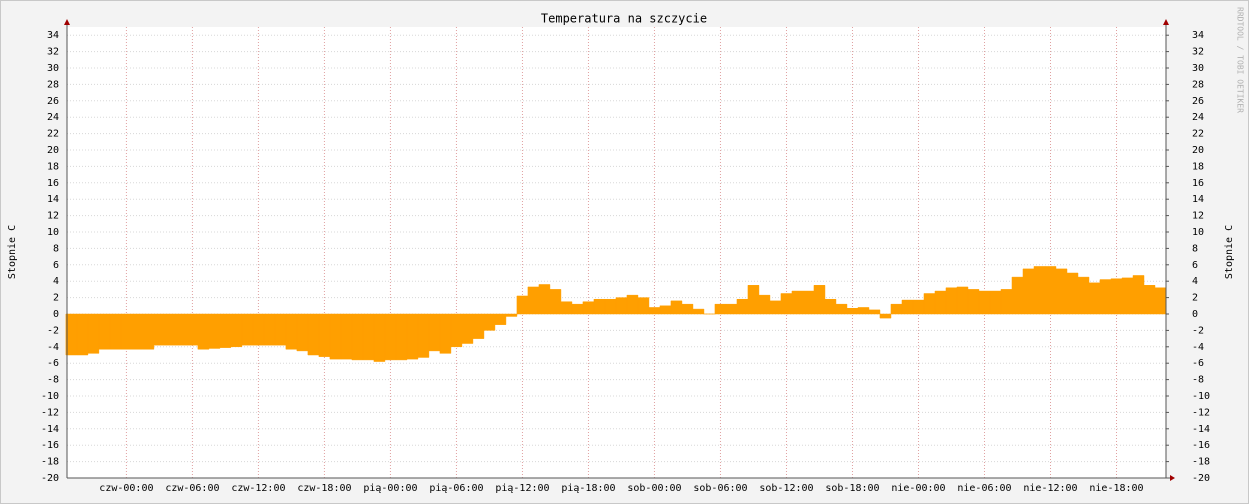 The height and width of the screenshot is (504, 1249). Describe the element at coordinates (258, 488) in the screenshot. I see `x-tick-label: czw-12:00` at that location.